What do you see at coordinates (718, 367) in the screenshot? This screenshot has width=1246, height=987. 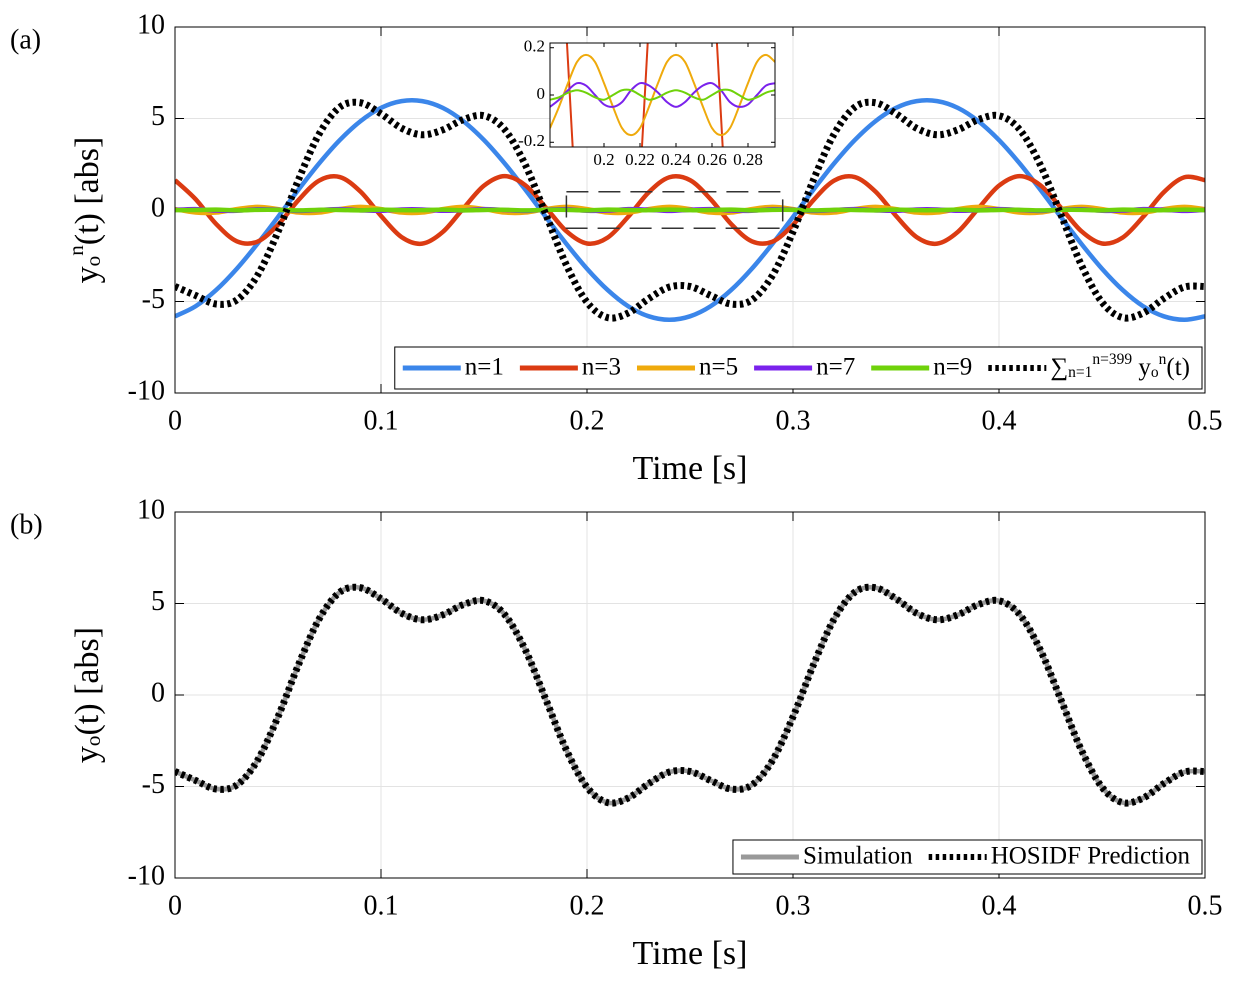 I see `legend-label: n=5` at bounding box center [718, 367].